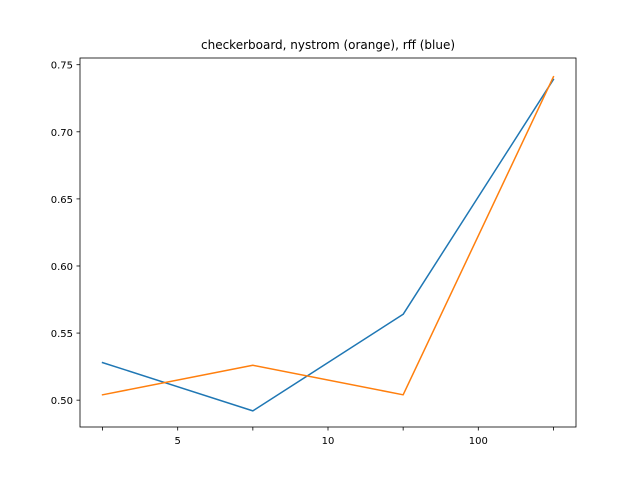  What do you see at coordinates (478, 441) in the screenshot?
I see `x-tick-label-5: 100` at bounding box center [478, 441].